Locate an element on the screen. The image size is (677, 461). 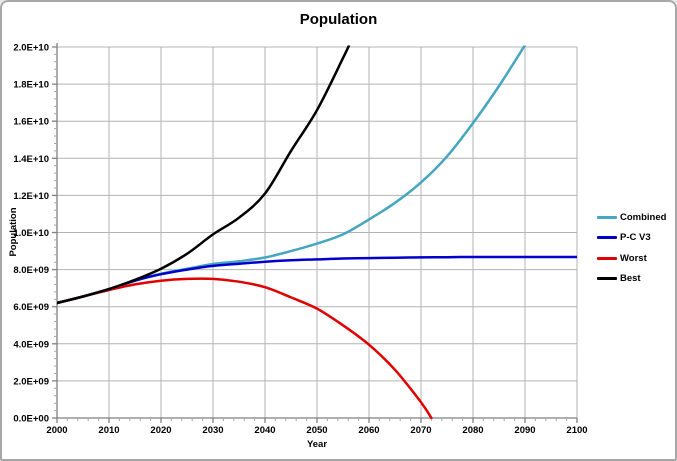
chart-legend: Combined P-C V3 Worst Best is located at coordinates (631, 248).